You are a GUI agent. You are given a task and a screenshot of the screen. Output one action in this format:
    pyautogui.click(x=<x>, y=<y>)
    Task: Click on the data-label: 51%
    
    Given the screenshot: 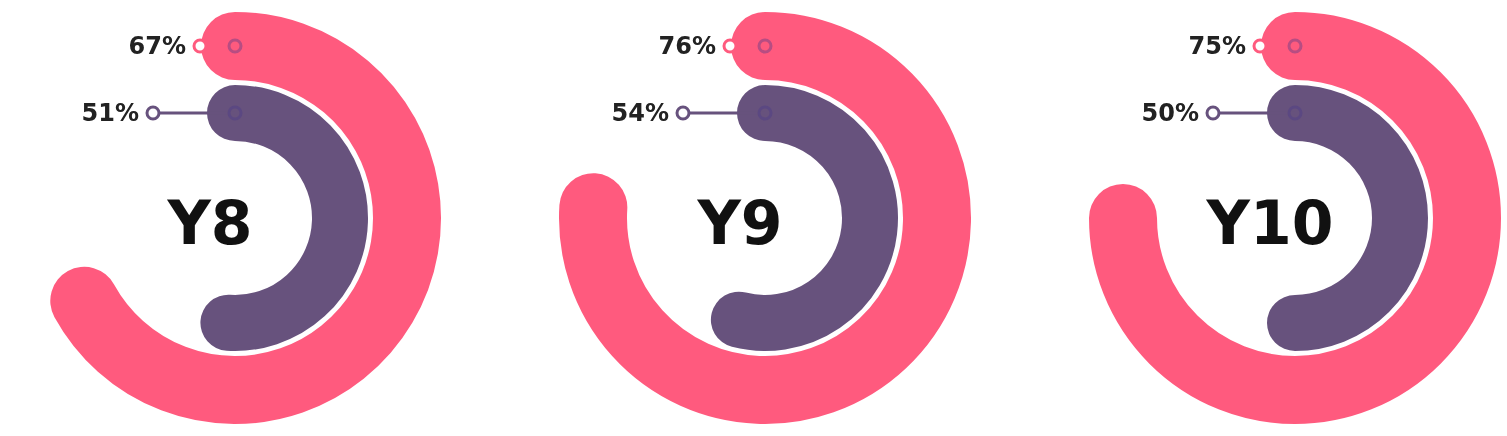 What is the action you would take?
    pyautogui.click(x=110, y=113)
    